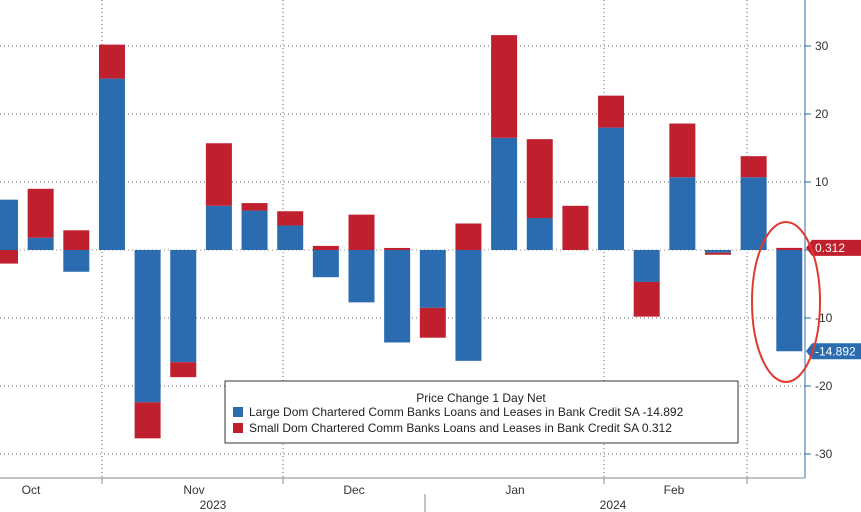  I want to click on last-value-badges: 0.312 -14.892, so click(833, 299).